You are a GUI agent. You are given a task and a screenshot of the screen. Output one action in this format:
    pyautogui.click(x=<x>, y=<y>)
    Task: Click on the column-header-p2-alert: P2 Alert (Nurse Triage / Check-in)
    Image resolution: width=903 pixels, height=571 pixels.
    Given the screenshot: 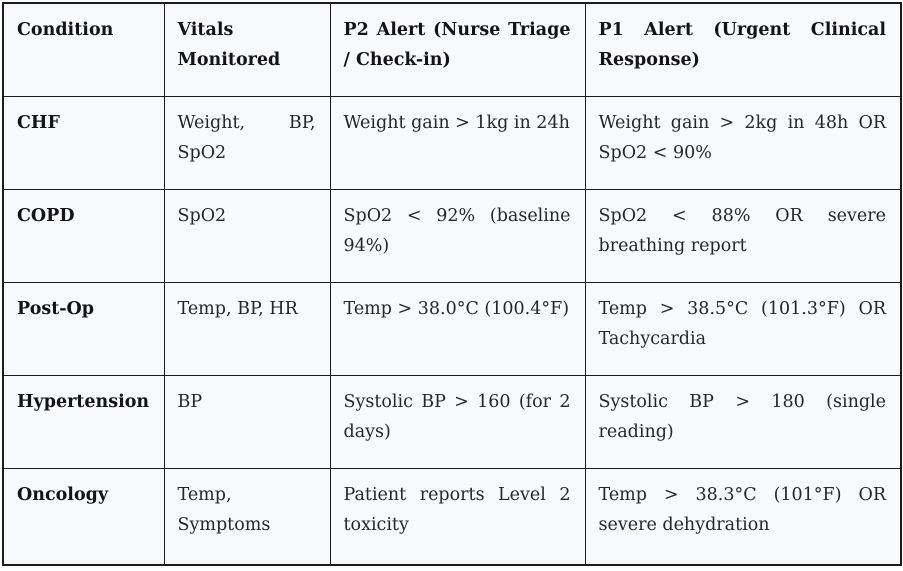 What is the action you would take?
    pyautogui.click(x=457, y=49)
    